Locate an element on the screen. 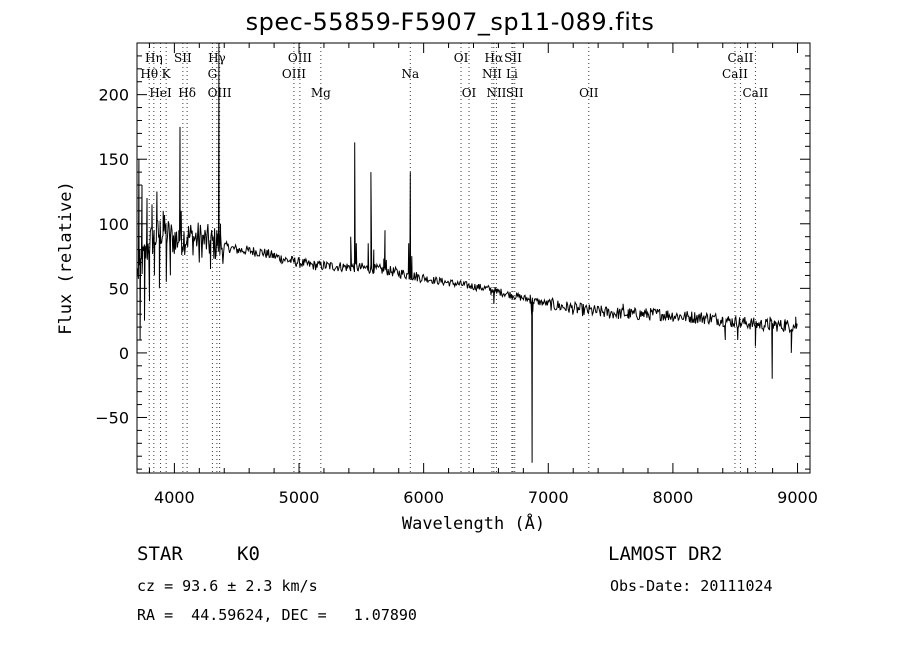 This screenshot has width=900, height=650. redshift-cz: cz = 93.6 ± 2.3 km/s is located at coordinates (227, 586).